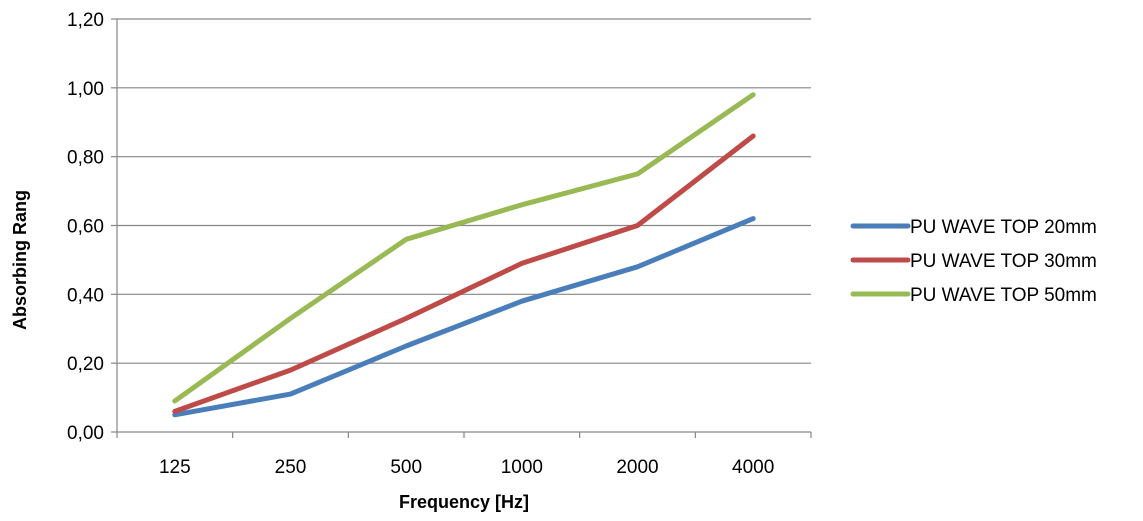 The height and width of the screenshot is (521, 1143). I want to click on legend-label-3: PU WAVE TOP 50mm, so click(1003, 295).